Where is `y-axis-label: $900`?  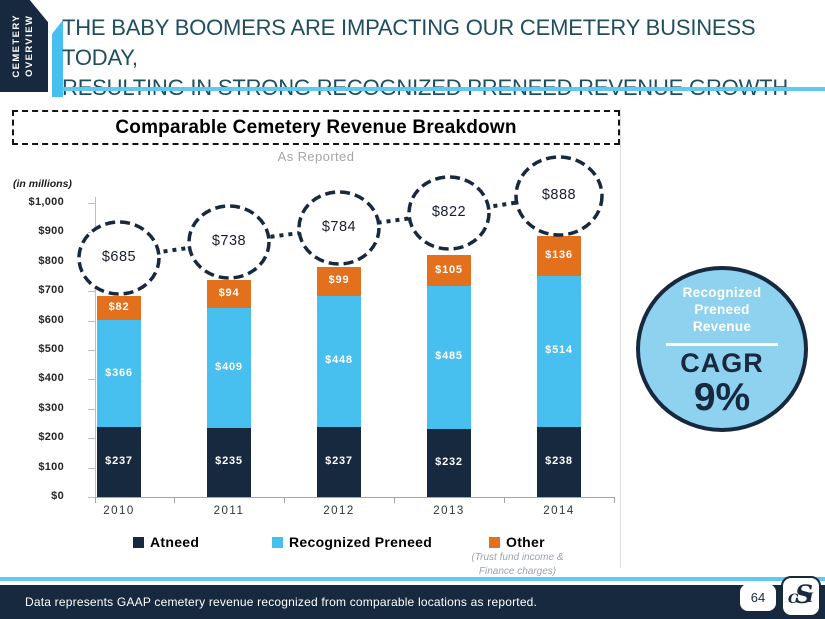 y-axis-label: $900 is located at coordinates (51, 231).